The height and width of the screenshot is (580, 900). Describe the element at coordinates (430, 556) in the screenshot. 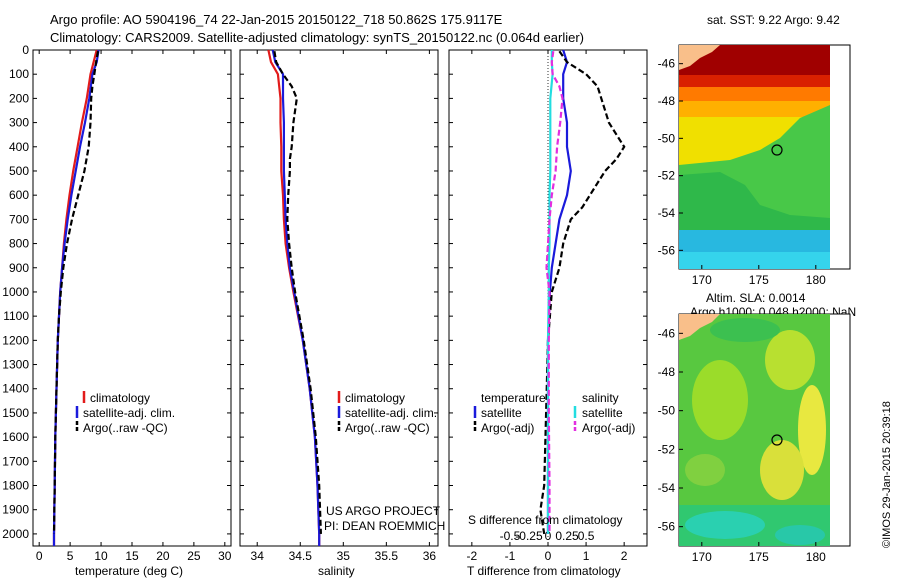

I see `x-tick-label: 36` at that location.